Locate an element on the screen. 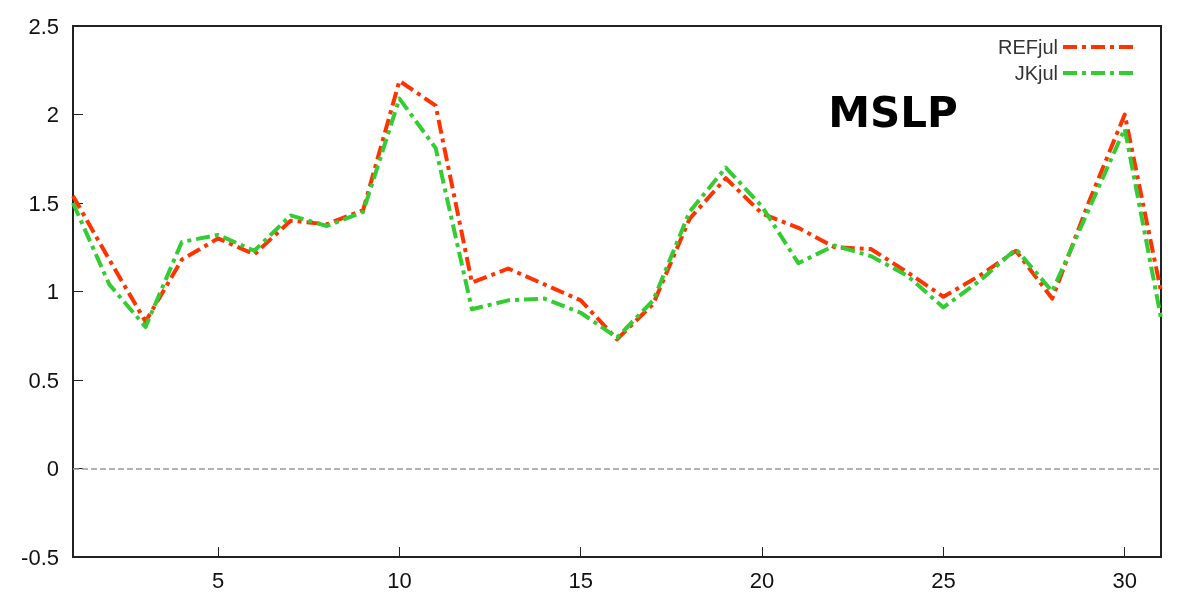  legend-label: JKjul is located at coordinates (1036, 73).